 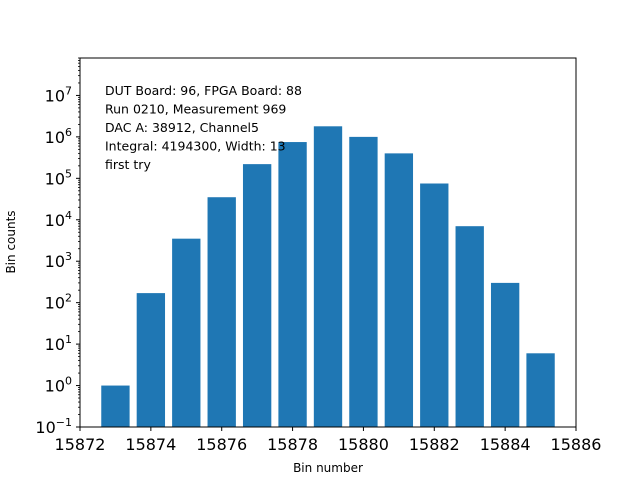 I want to click on y-tick-label: 10⁷, so click(x=58, y=94).